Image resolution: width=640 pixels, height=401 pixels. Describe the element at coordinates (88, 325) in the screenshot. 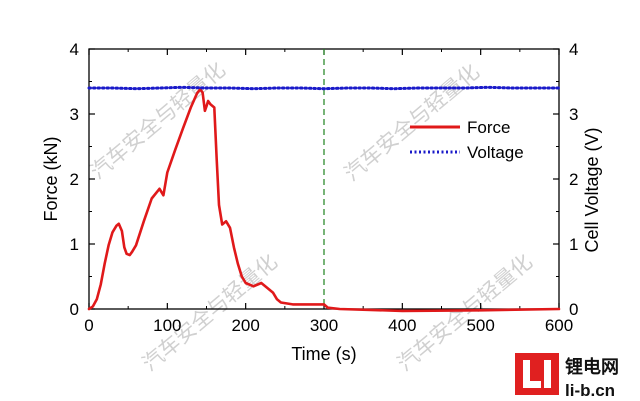

I see `x-tick-label: 0` at that location.